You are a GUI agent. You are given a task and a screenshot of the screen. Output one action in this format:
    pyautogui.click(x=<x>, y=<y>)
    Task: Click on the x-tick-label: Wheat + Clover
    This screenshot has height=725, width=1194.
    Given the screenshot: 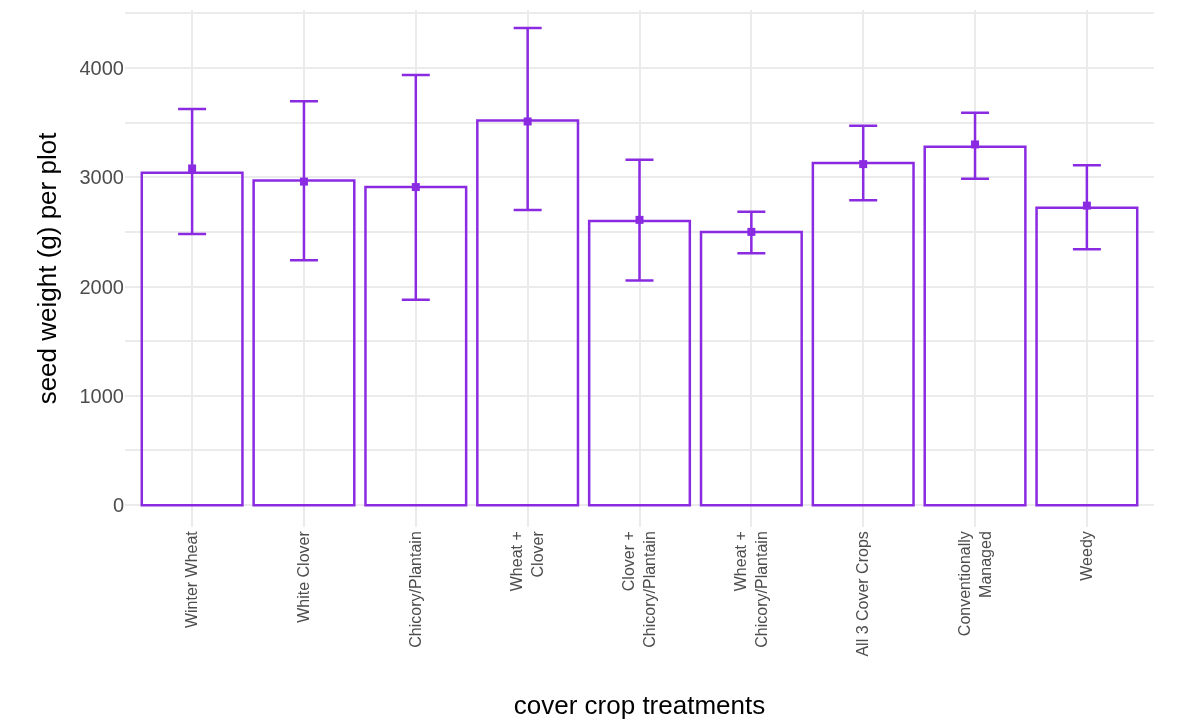 What is the action you would take?
    pyautogui.click(x=527, y=561)
    